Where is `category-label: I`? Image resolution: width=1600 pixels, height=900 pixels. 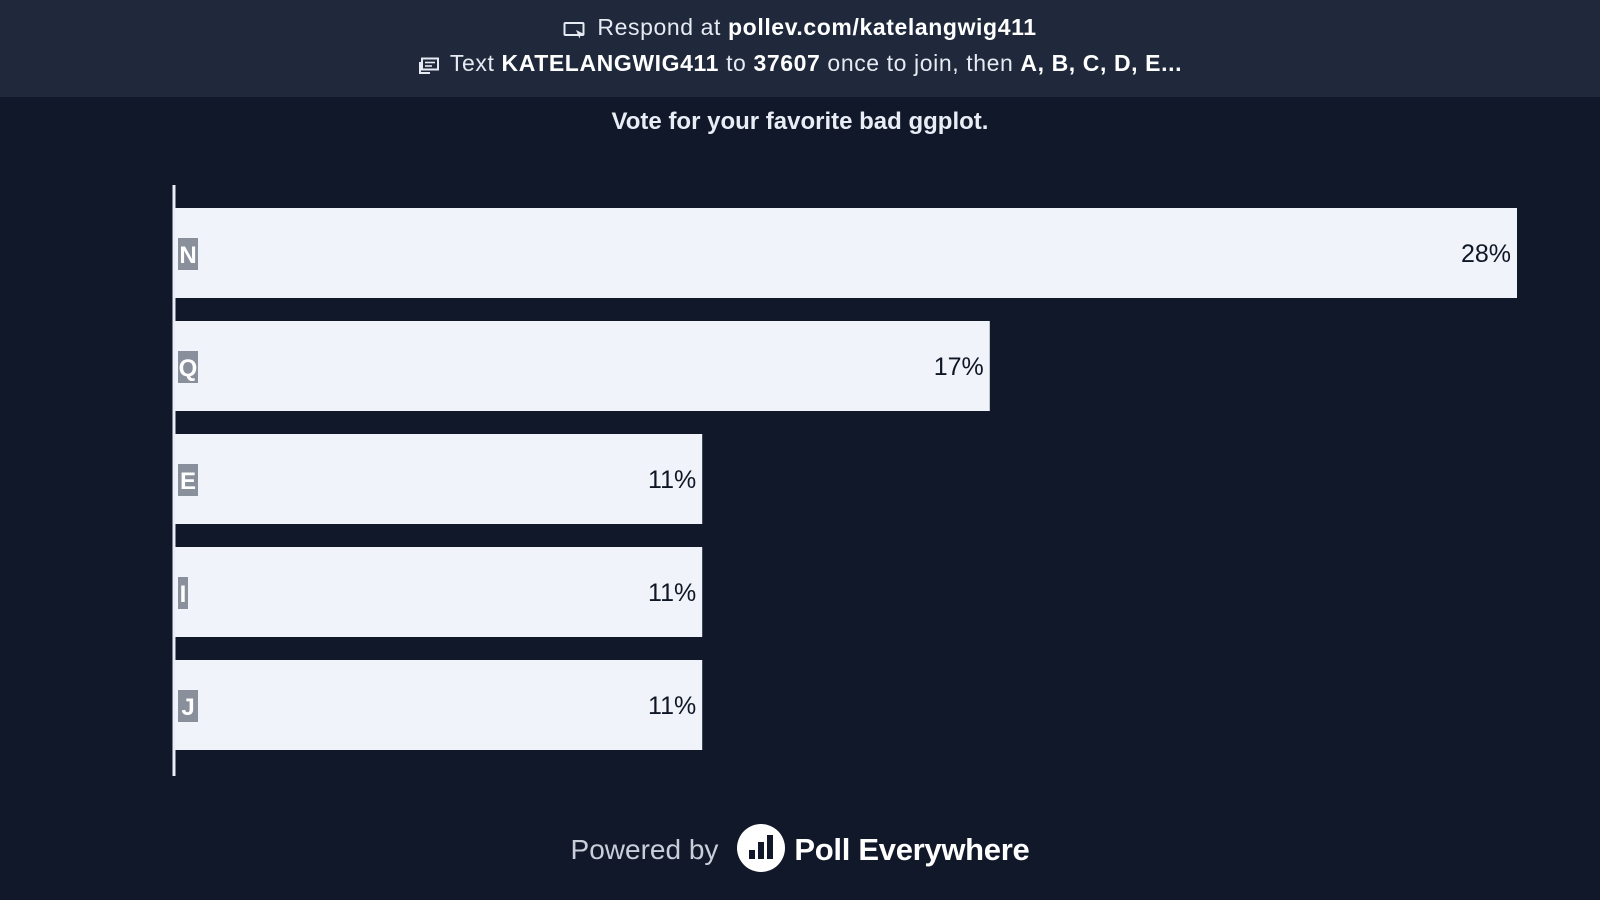
category-label: I is located at coordinates (183, 594).